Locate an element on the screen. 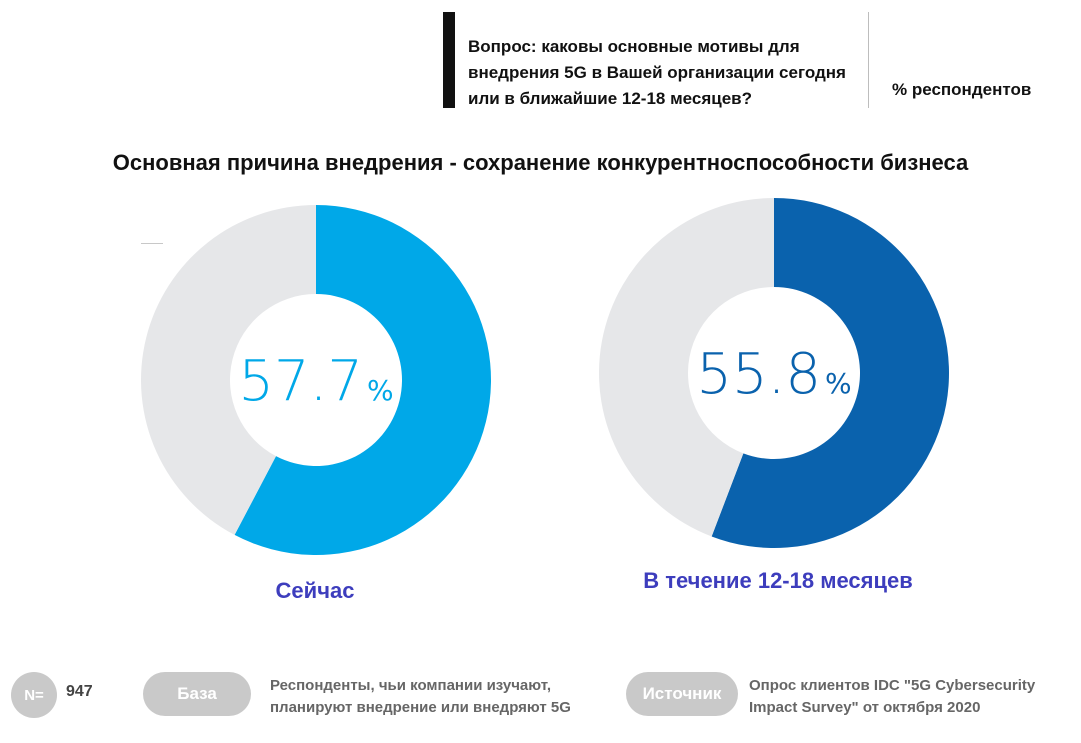 Image resolution: width=1081 pixels, height=743 pixels. n-badge: N= is located at coordinates (34, 695).